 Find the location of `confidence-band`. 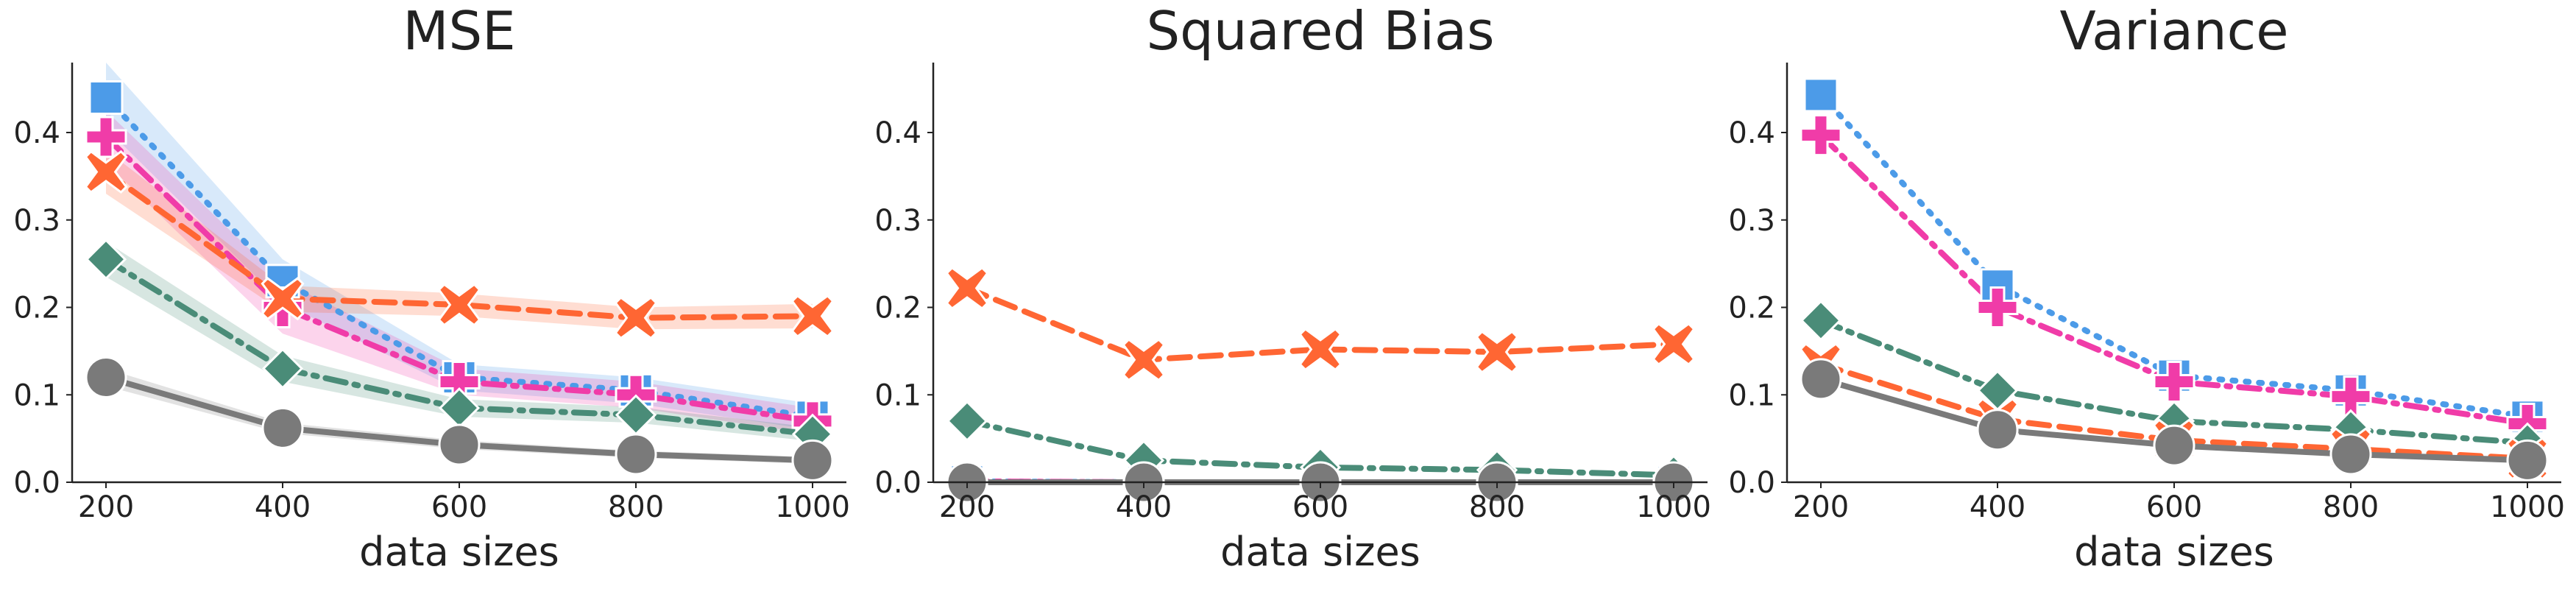

confidence-band is located at coordinates (460, 239).